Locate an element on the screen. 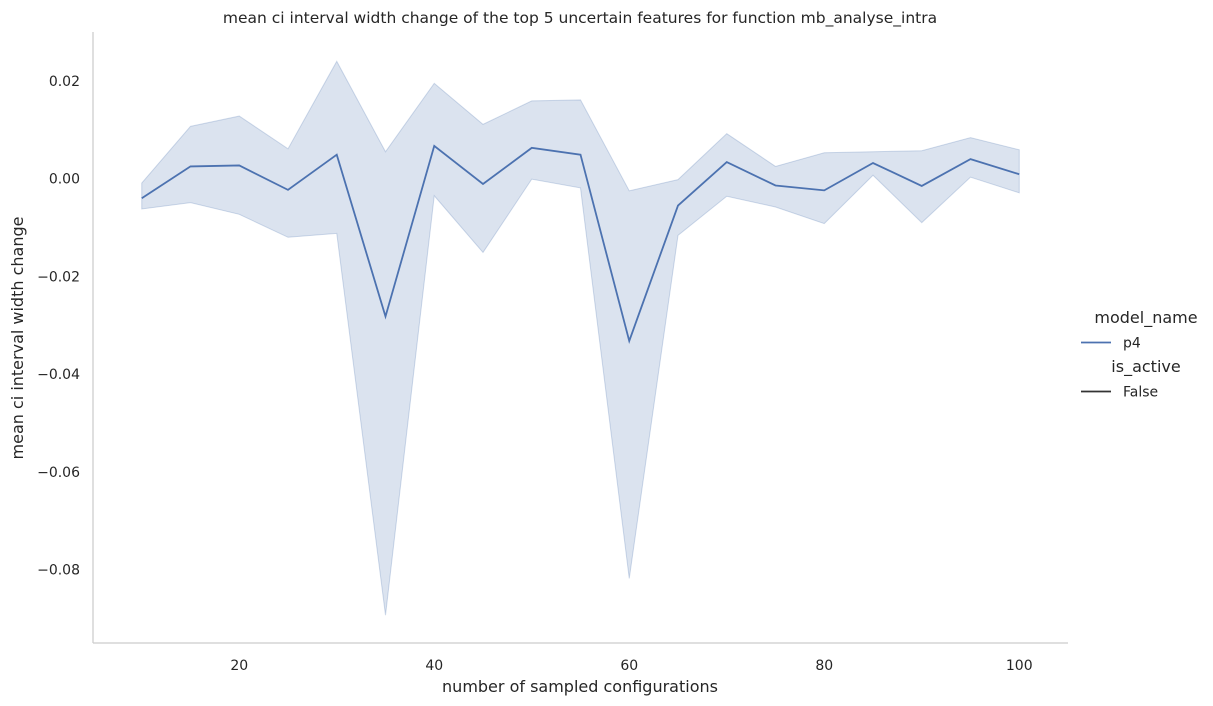  x-tick-label: 20 is located at coordinates (239, 666).